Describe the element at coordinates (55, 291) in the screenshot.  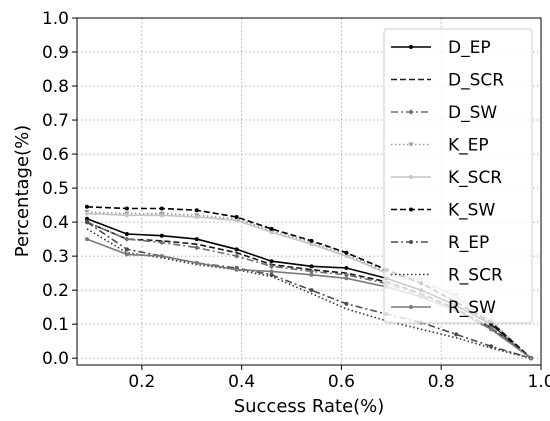
I see `y-tick-label: 0.2` at that location.